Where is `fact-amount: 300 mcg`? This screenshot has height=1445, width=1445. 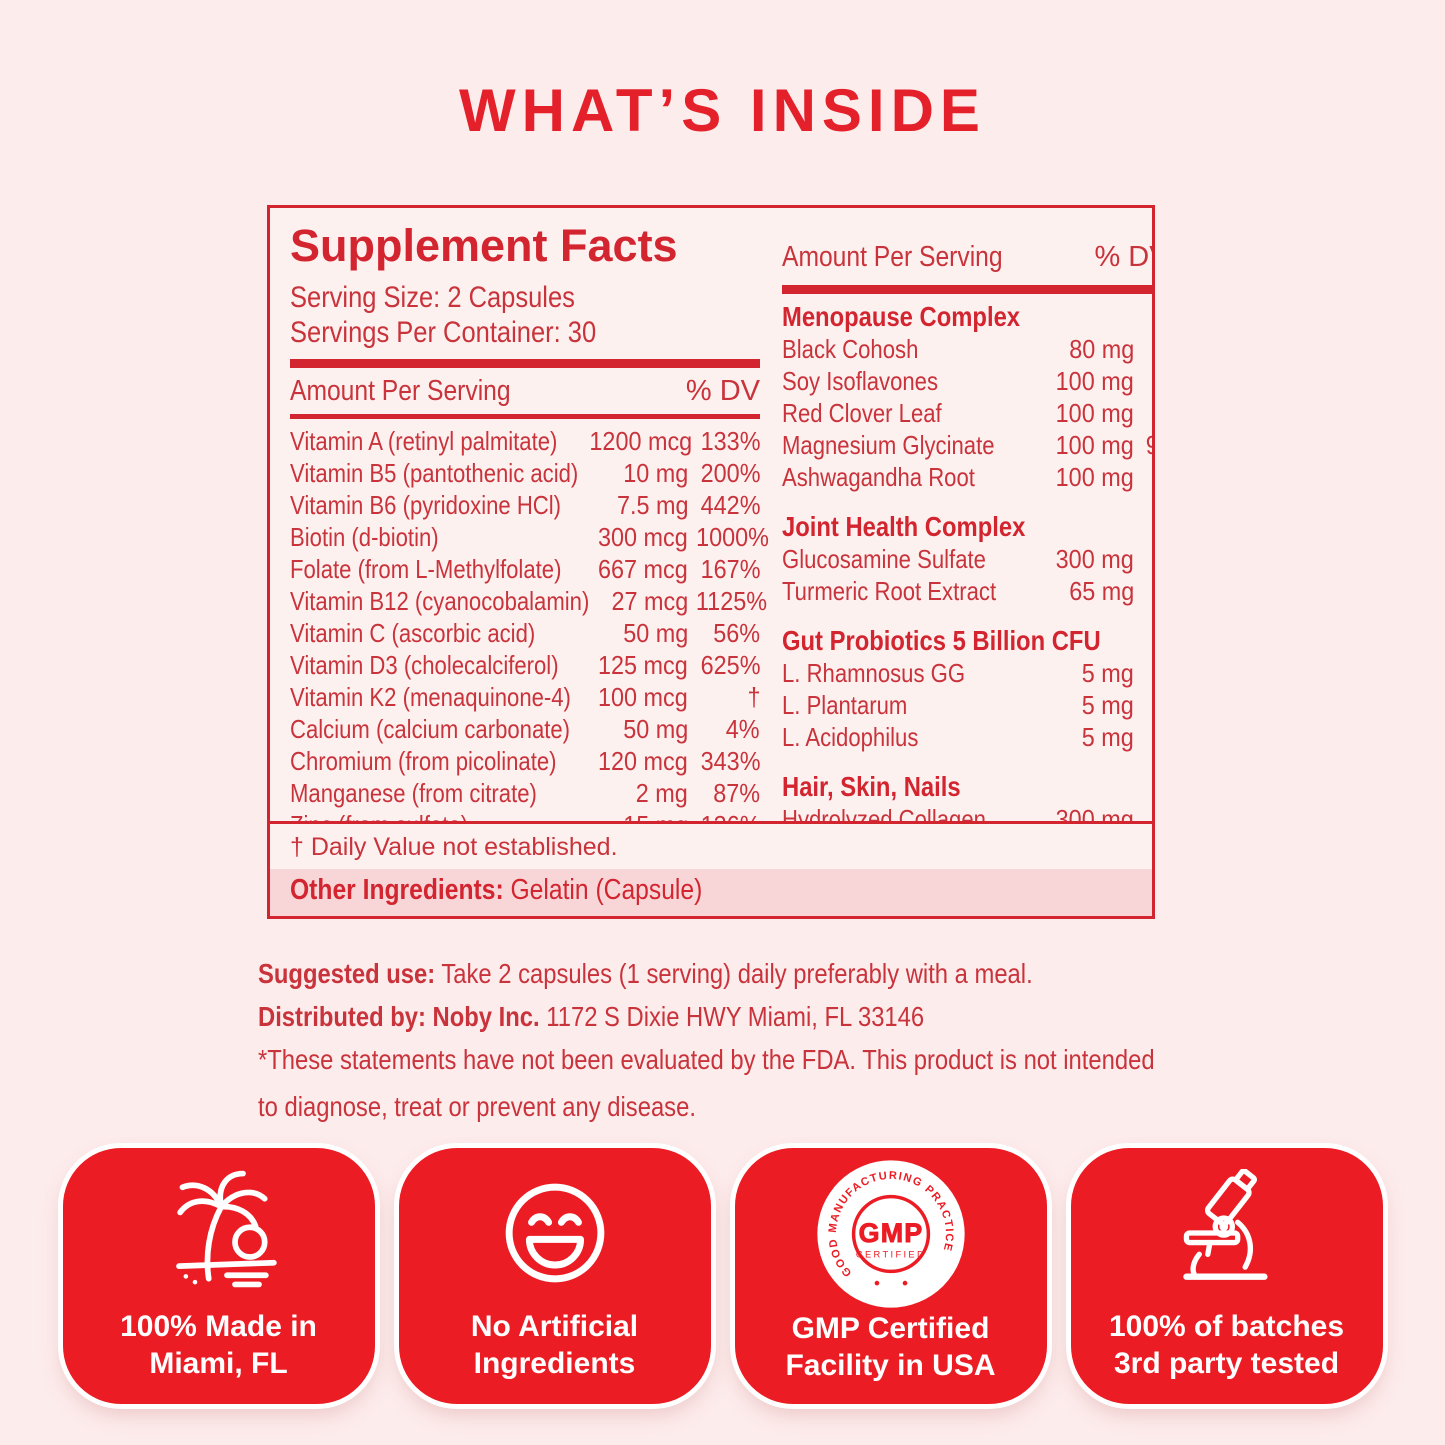
fact-amount: 300 mcg is located at coordinates (643, 537).